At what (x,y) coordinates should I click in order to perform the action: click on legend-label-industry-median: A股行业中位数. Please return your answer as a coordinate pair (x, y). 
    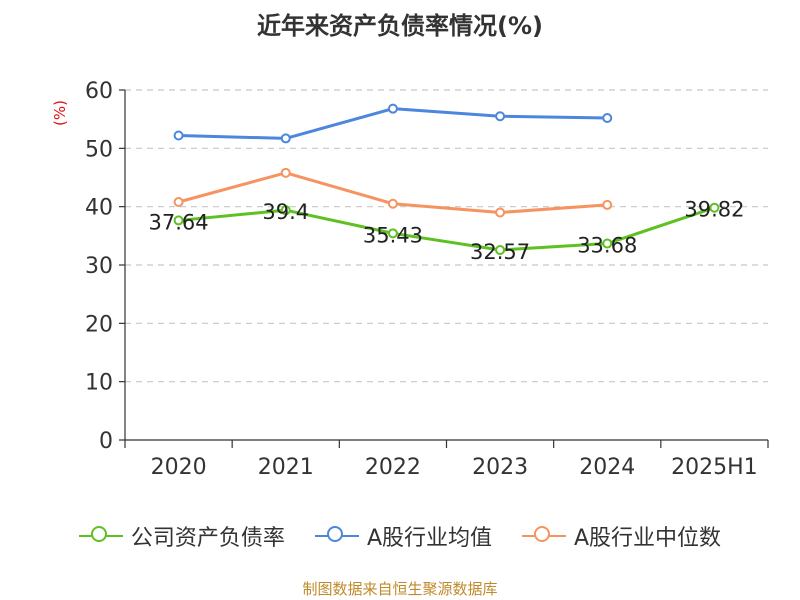
    Looking at the image, I should click on (648, 538).